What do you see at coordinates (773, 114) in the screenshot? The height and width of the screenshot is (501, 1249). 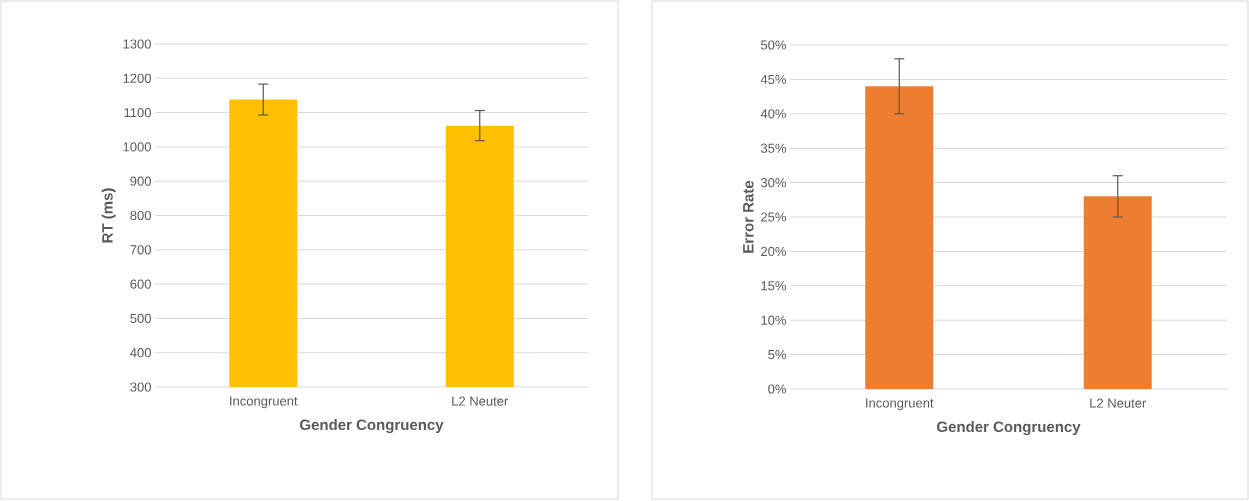 I see `y-tick-label: 40%` at bounding box center [773, 114].